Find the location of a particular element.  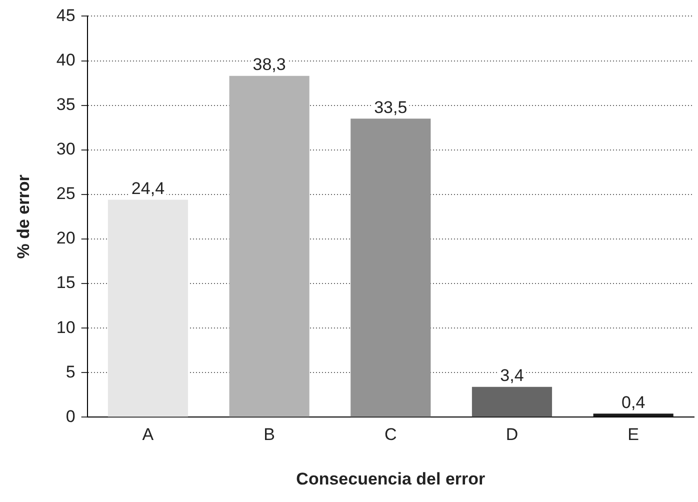

y-tick-label: 40 is located at coordinates (66, 60).